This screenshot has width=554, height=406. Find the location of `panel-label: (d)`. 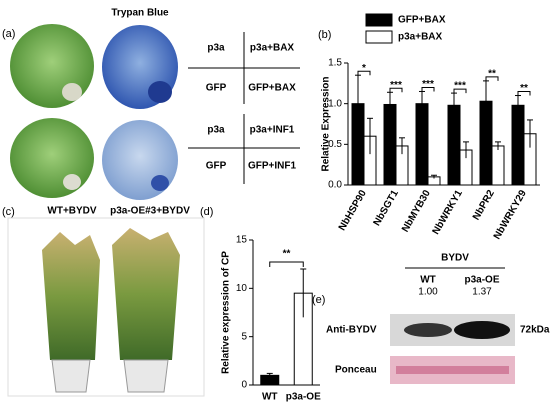

panel-label: (d) is located at coordinates (206, 212).